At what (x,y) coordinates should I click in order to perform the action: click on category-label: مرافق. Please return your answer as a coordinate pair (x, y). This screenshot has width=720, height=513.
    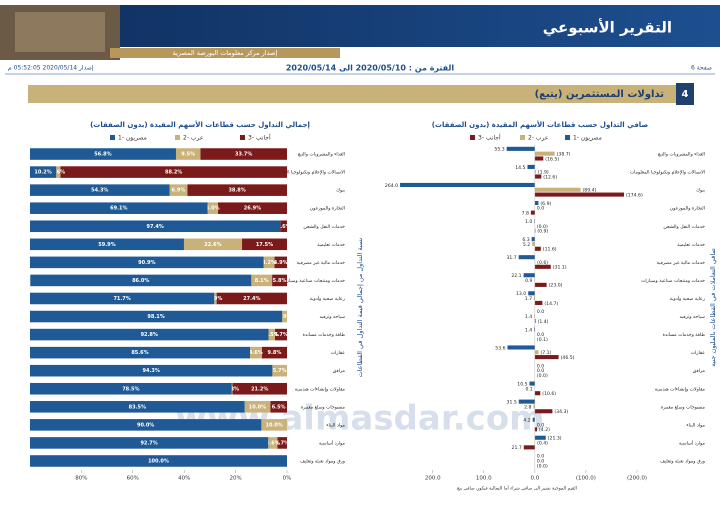
    Looking at the image, I should click on (339, 371).